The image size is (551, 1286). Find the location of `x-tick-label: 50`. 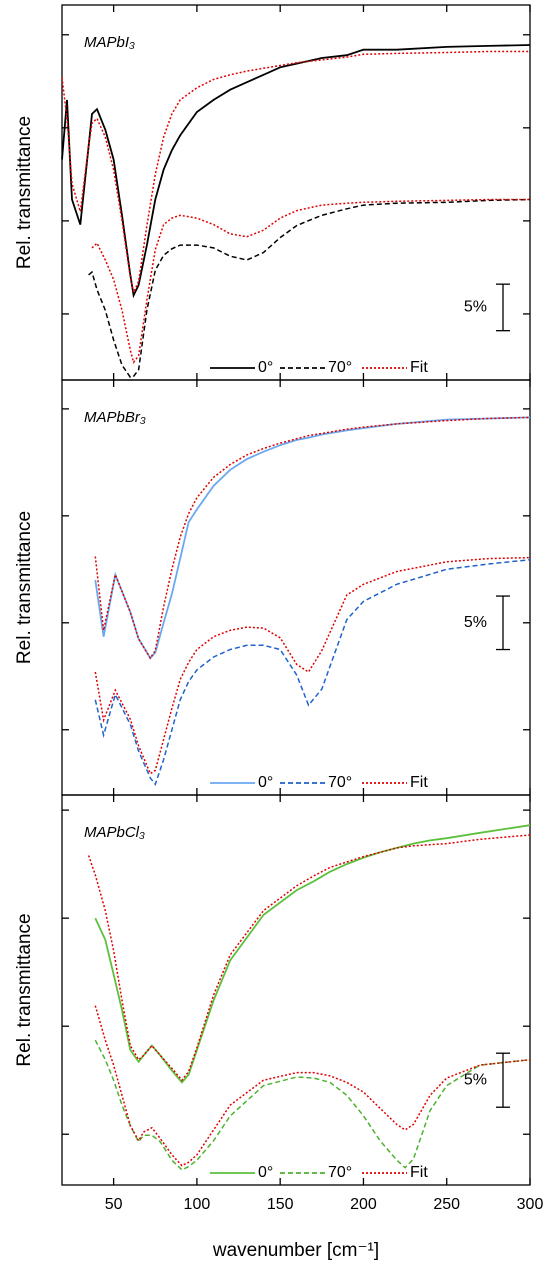

x-tick-label: 50 is located at coordinates (114, 1204).